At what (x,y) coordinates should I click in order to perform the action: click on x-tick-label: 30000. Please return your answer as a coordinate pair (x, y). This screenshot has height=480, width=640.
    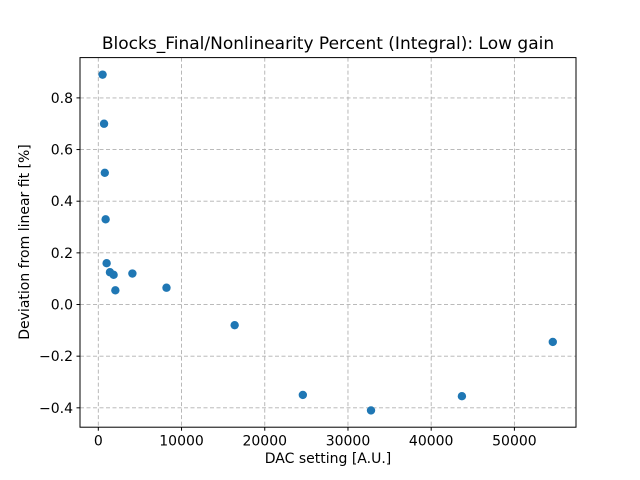
    Looking at the image, I should click on (348, 442).